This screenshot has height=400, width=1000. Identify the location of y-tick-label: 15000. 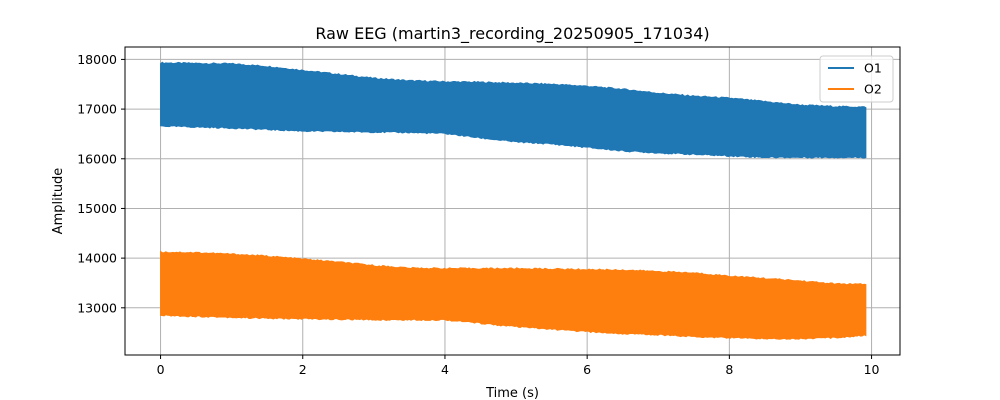
(97, 208).